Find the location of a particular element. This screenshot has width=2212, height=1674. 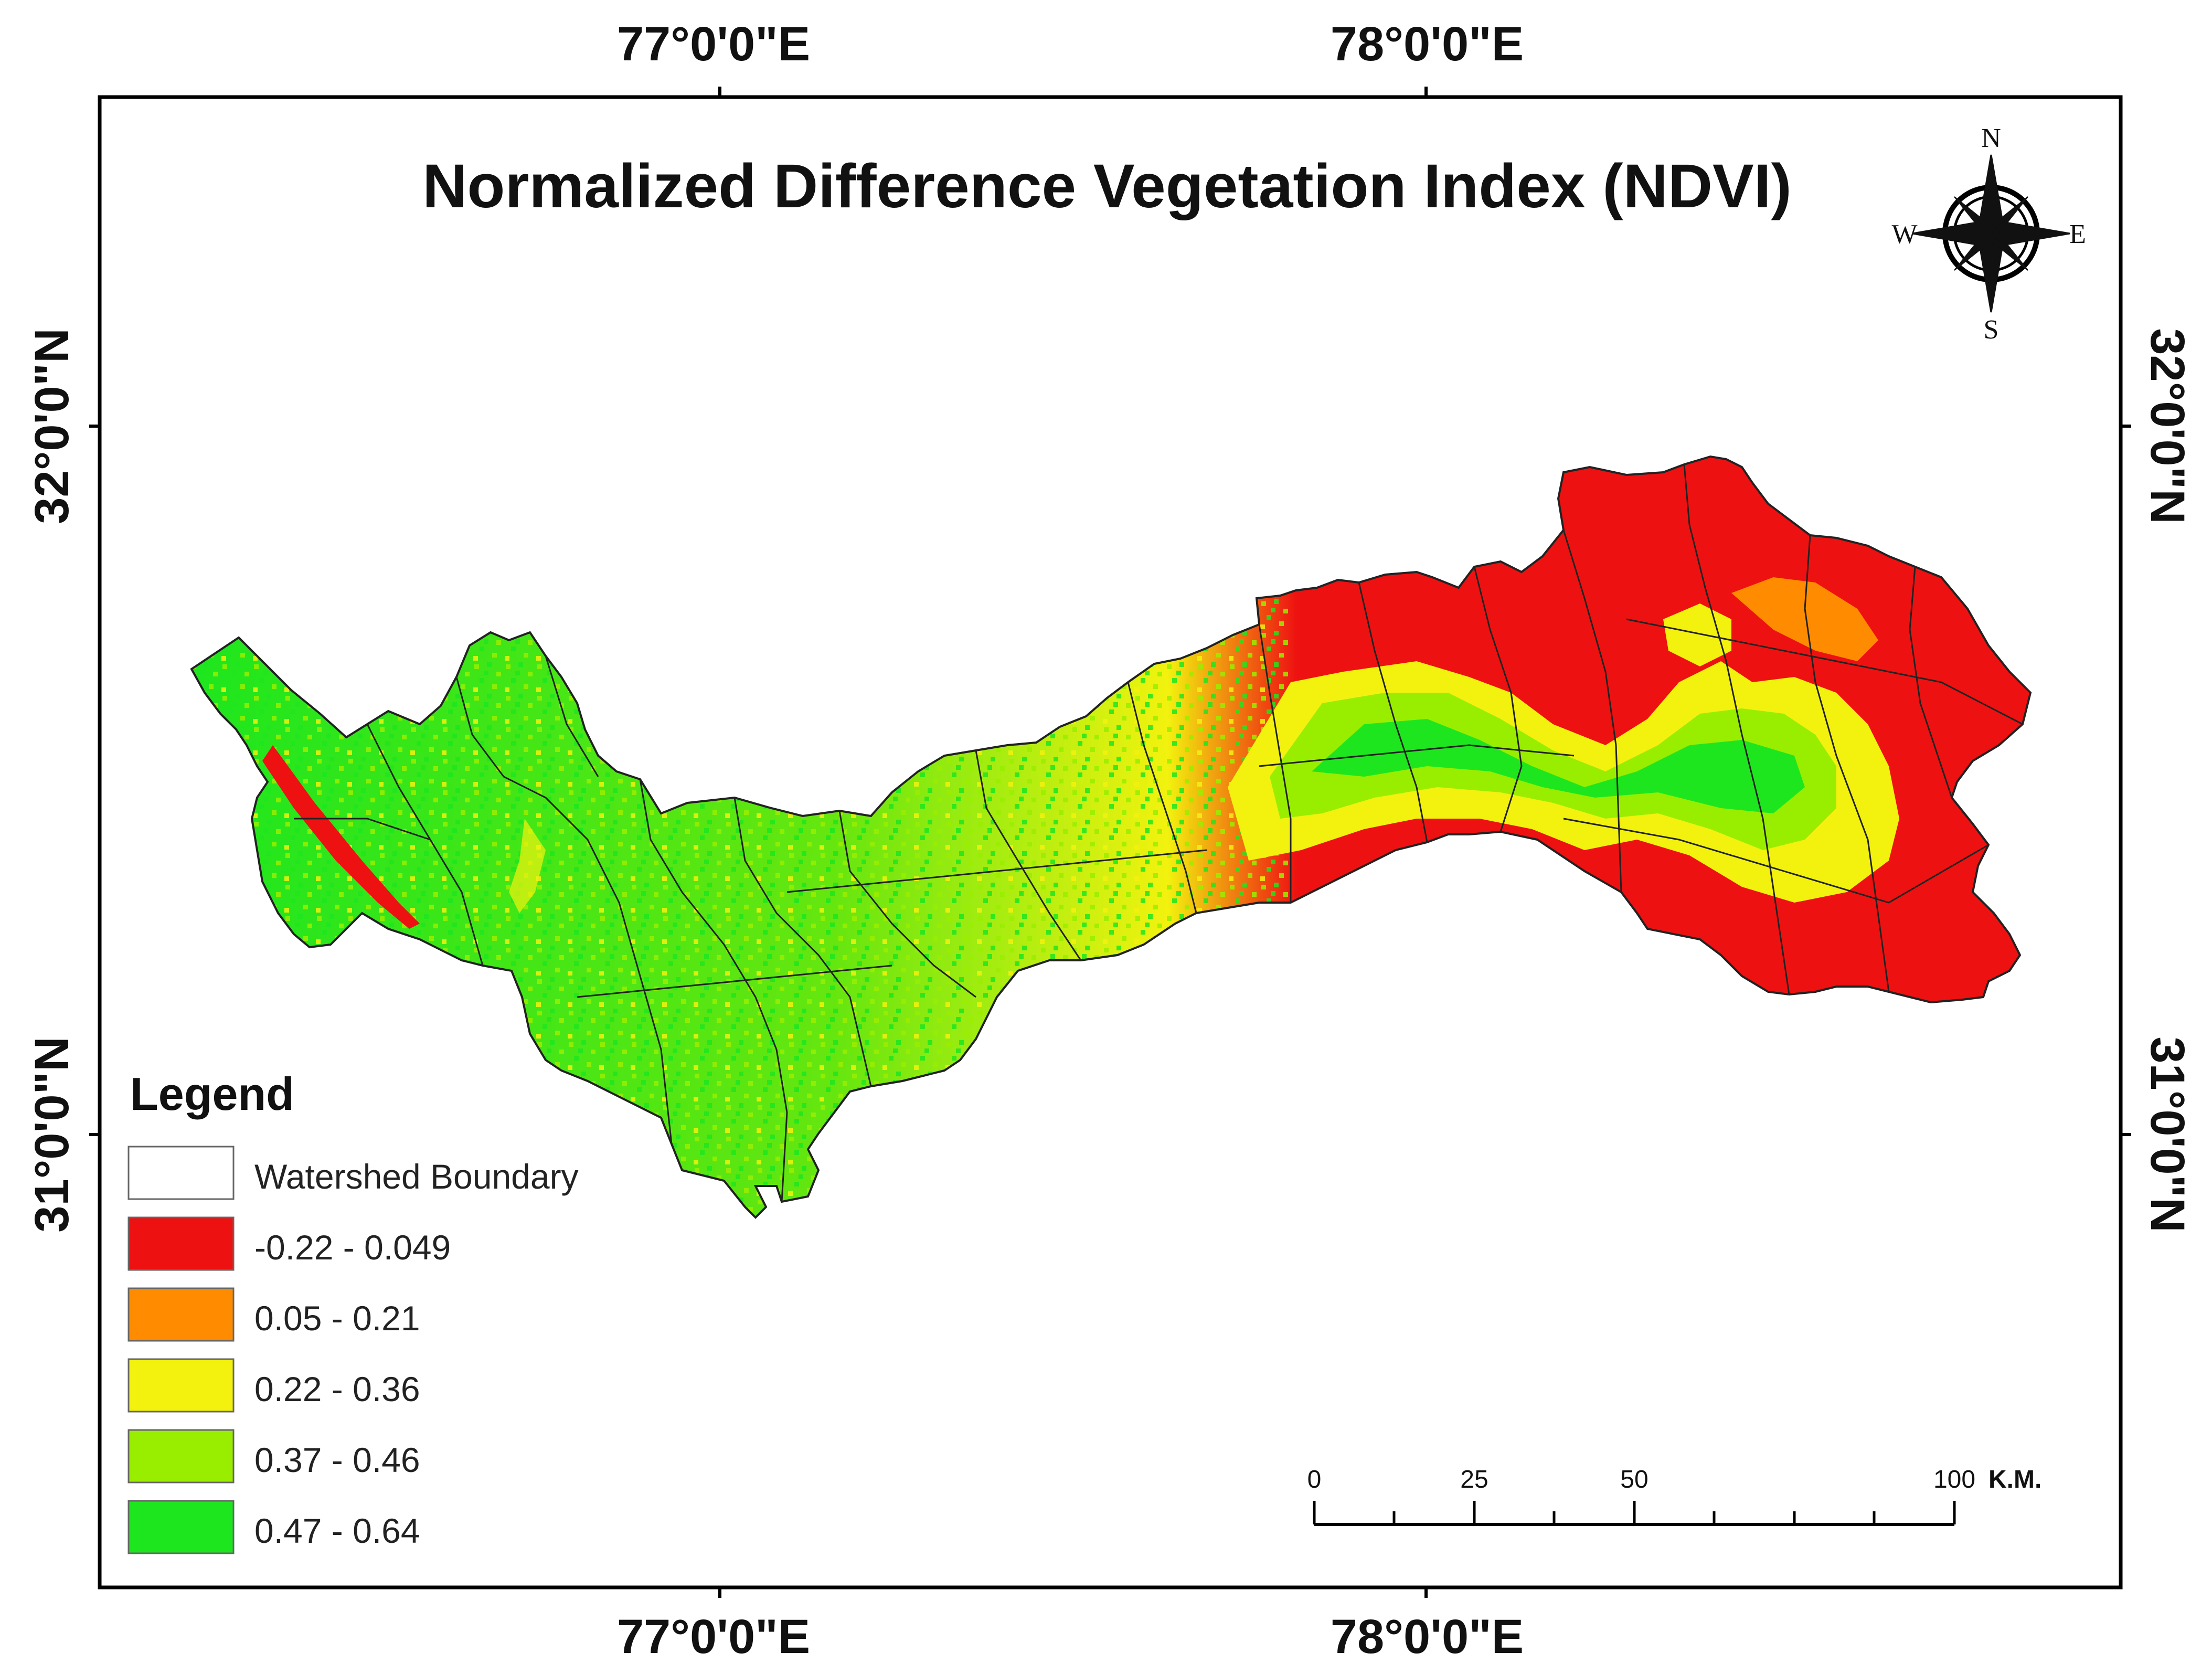

legend-label-watershed-boundary: Watershed Boundary is located at coordinates (417, 1176).